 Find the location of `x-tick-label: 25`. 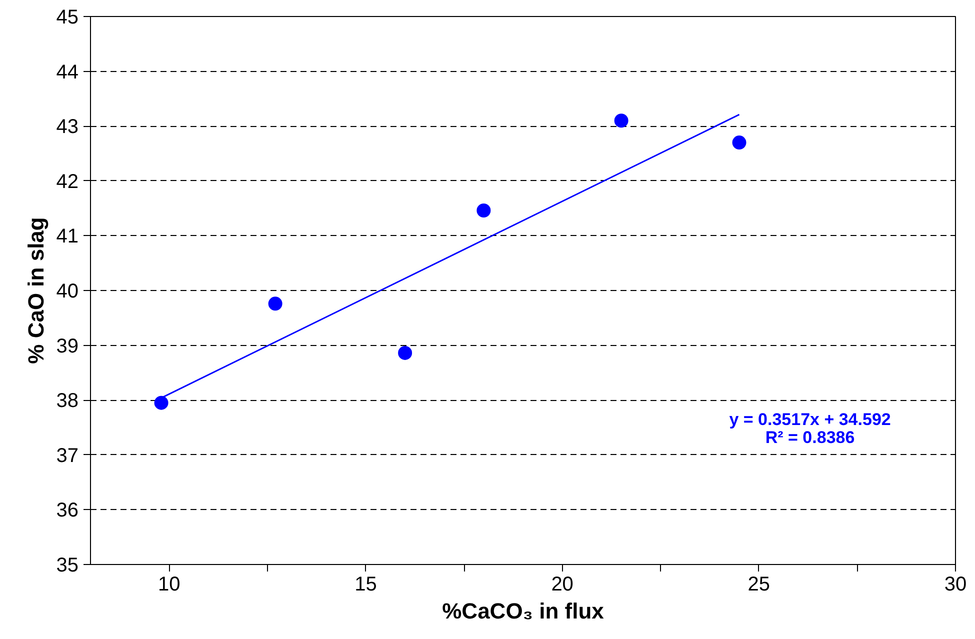

x-tick-label: 25 is located at coordinates (759, 585).